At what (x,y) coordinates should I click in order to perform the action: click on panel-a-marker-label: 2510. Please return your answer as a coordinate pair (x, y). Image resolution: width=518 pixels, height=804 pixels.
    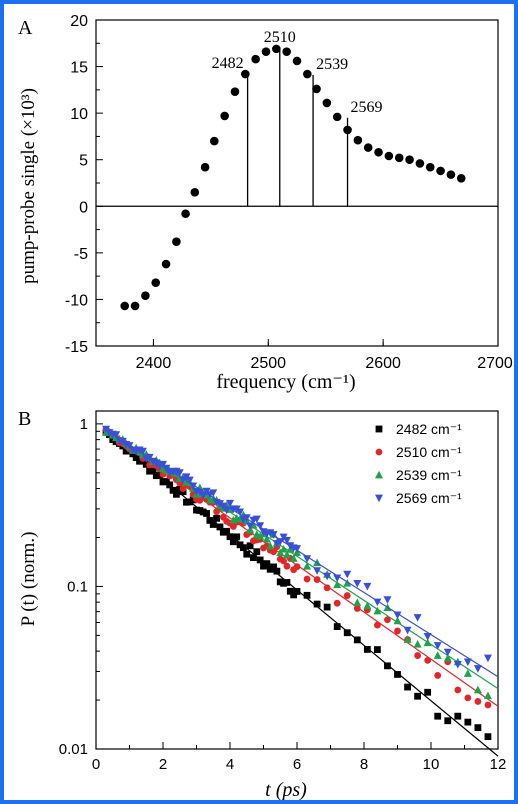
    Looking at the image, I should click on (280, 37).